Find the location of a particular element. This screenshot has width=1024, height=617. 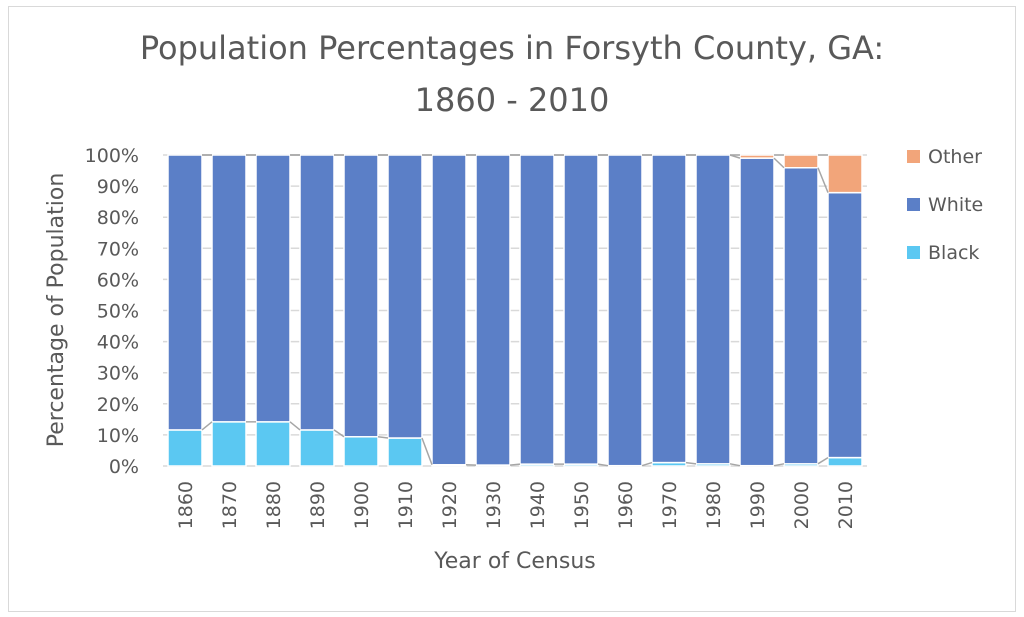

y-tick-label: 90% is located at coordinates (118, 187).